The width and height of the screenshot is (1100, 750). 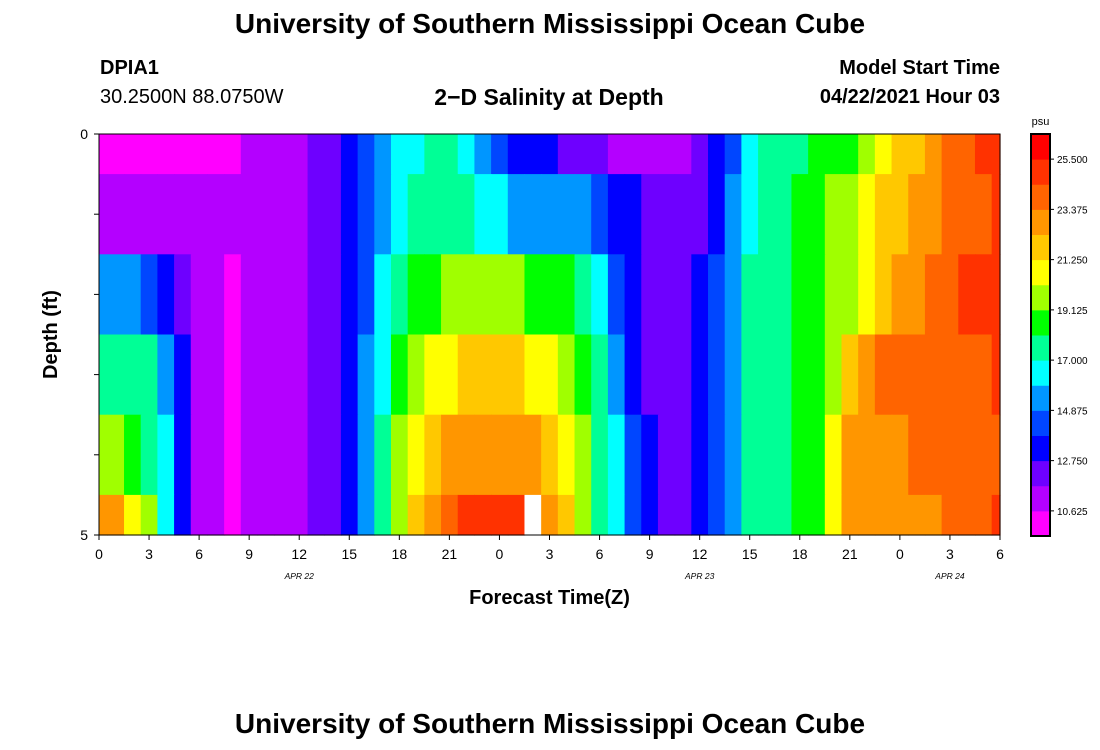 I want to click on x-tick-label: 3, so click(x=550, y=554).